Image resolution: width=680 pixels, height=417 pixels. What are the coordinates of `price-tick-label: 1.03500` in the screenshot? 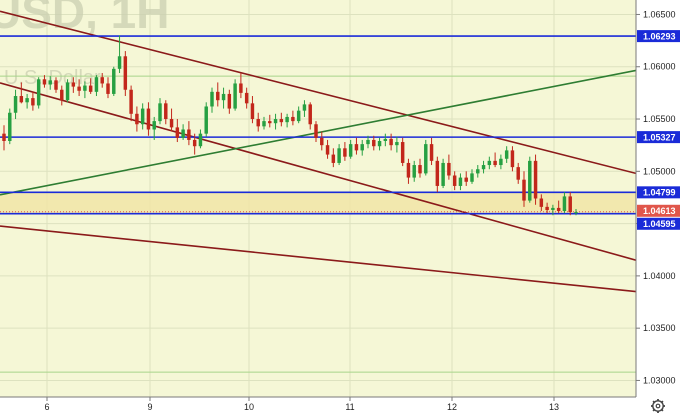 It's located at (659, 328).